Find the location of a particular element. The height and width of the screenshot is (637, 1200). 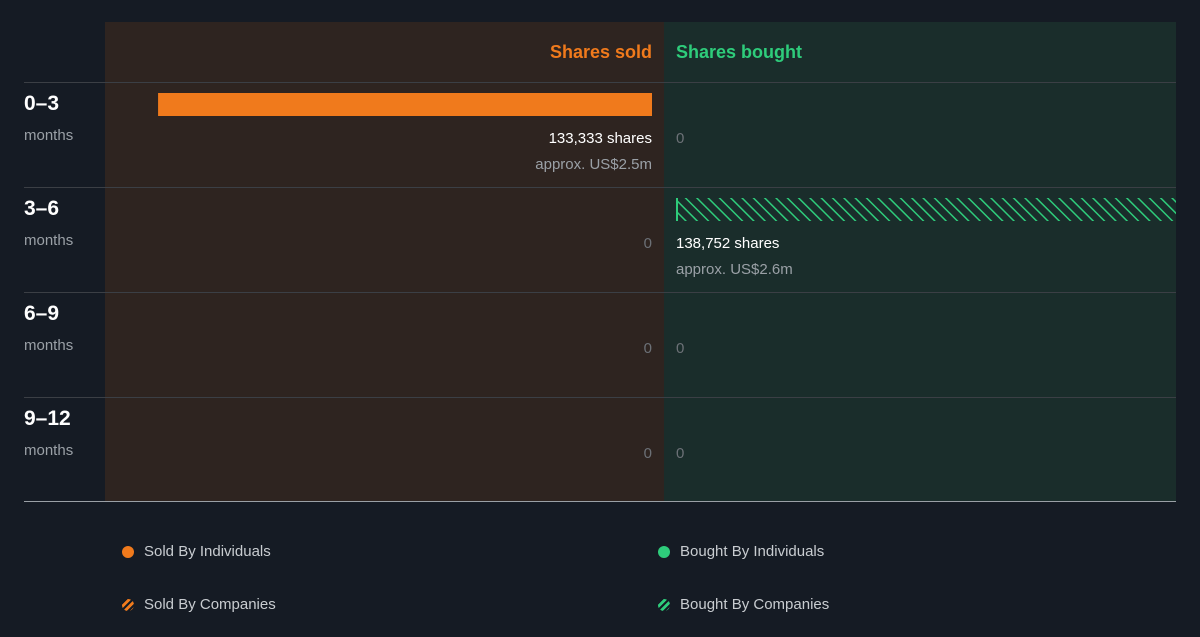

legend-label: Bought By Individuals is located at coordinates (752, 551).